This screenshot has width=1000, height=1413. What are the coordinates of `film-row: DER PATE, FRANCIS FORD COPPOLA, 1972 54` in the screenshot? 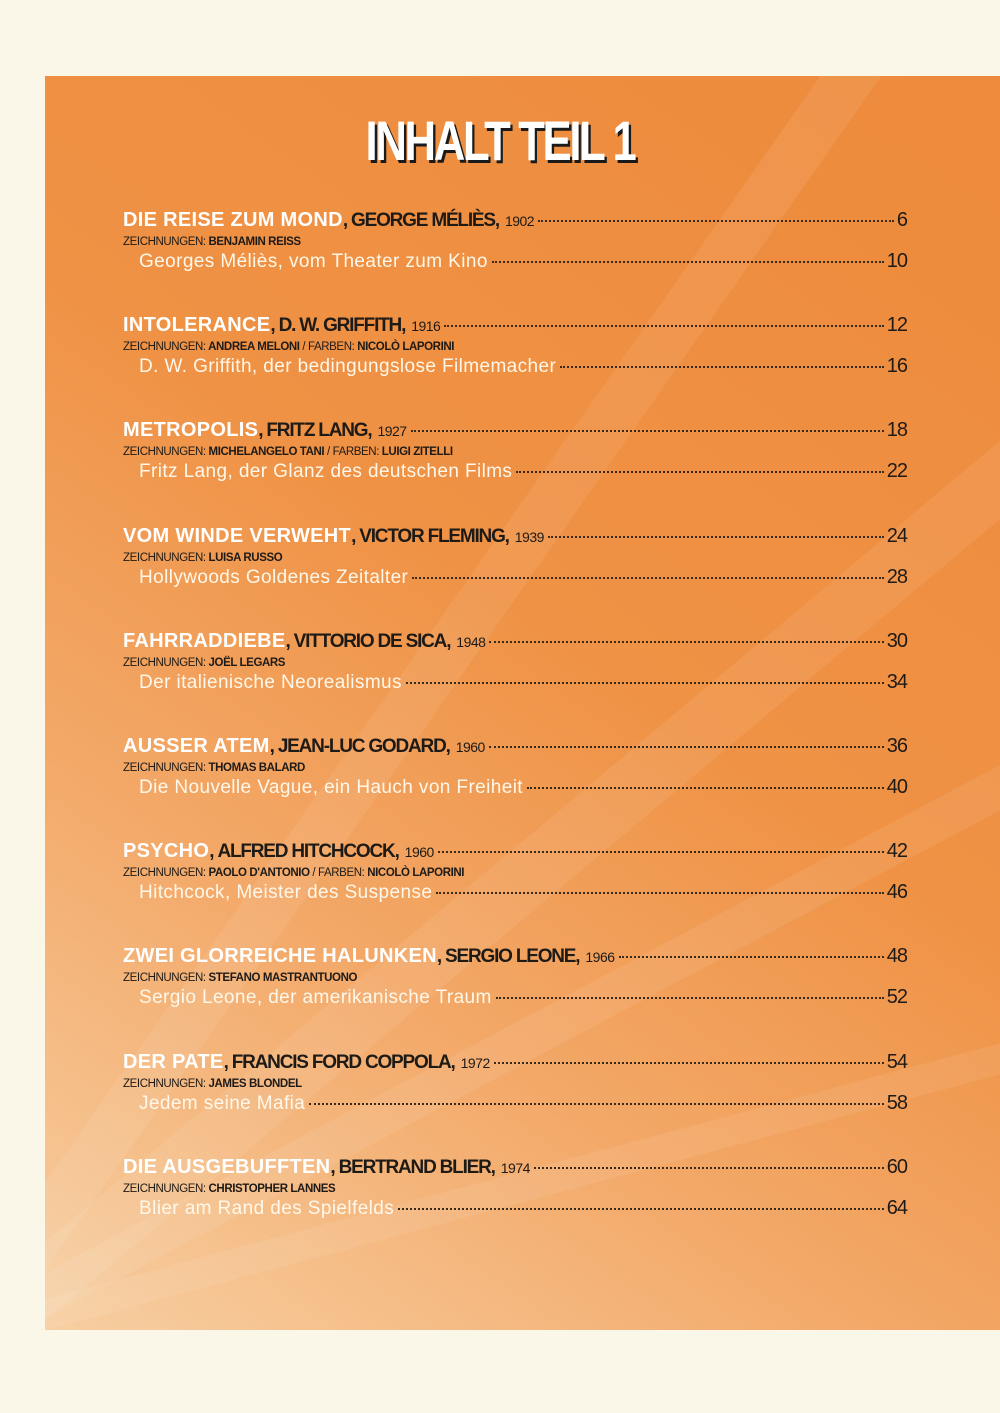 It's located at (515, 1062).